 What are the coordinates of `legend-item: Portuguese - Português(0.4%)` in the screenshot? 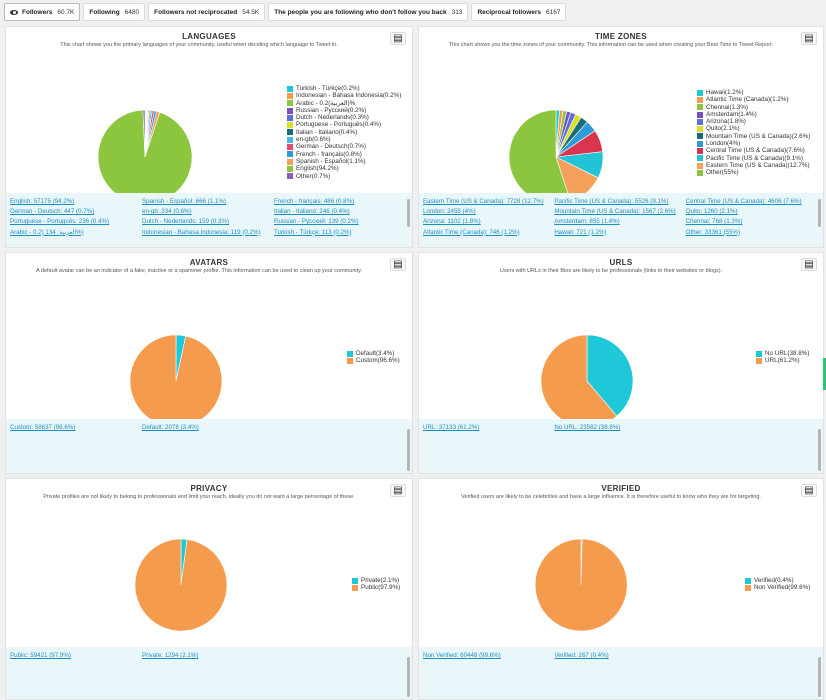 It's located at (344, 124).